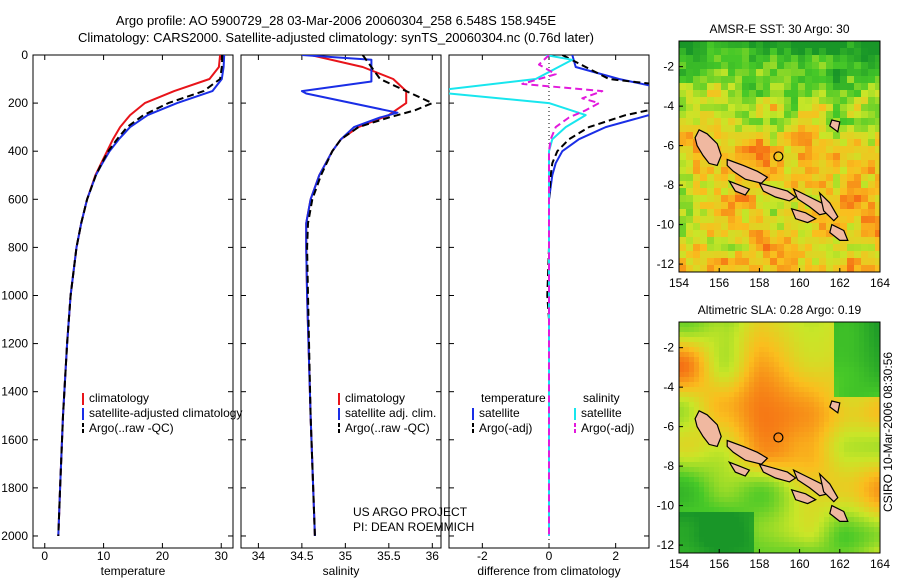 Image resolution: width=900 pixels, height=580 pixels. Describe the element at coordinates (375, 398) in the screenshot. I see `legend-label: climatology` at that location.